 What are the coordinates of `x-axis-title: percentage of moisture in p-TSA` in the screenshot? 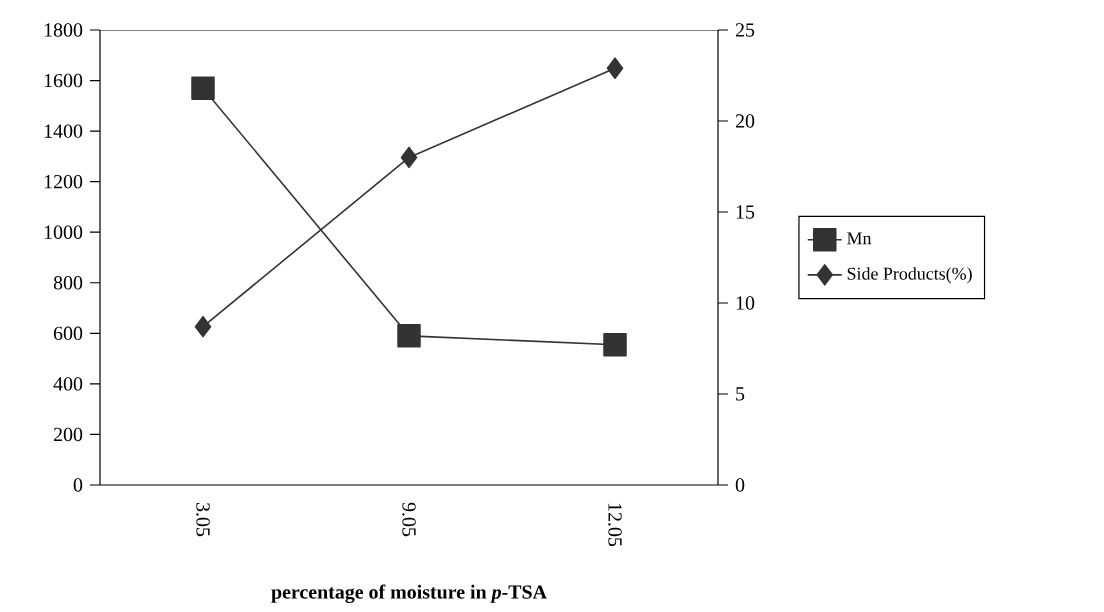 It's located at (409, 593).